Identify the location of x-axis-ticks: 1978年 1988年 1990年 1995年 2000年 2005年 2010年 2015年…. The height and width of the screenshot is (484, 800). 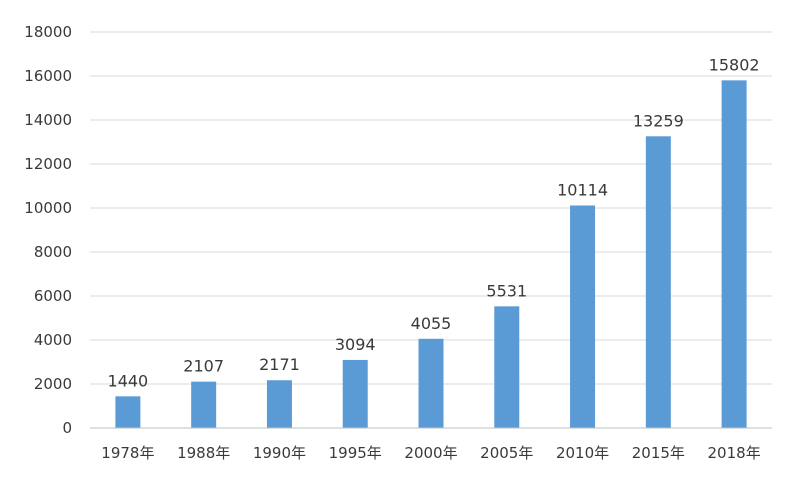
(430, 453).